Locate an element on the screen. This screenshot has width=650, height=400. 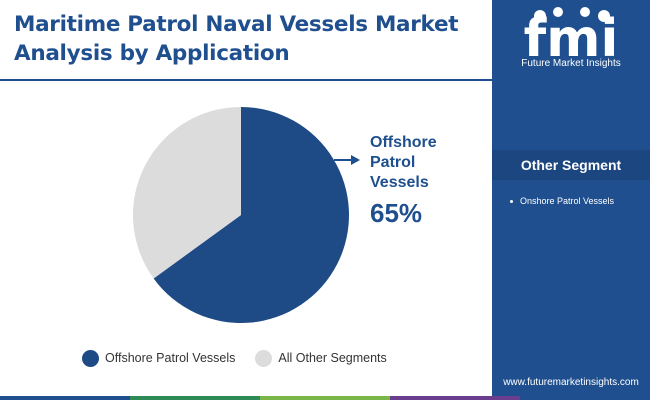
legend-item-offshore: Offshore Patrol Vessels is located at coordinates (159, 358).